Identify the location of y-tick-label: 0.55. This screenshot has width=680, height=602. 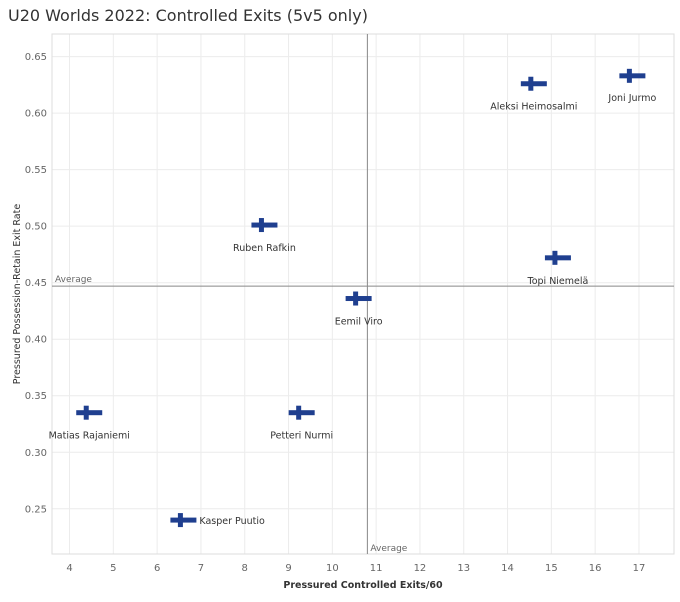
(36, 170).